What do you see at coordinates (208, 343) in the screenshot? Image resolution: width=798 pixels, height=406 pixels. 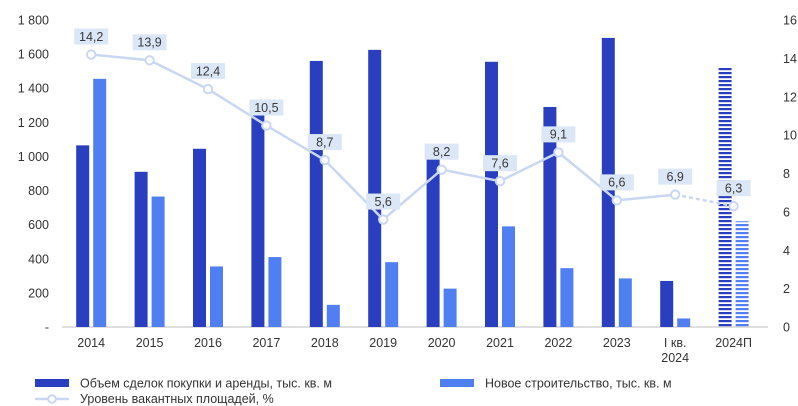 I see `x-tick-label: 2016` at bounding box center [208, 343].